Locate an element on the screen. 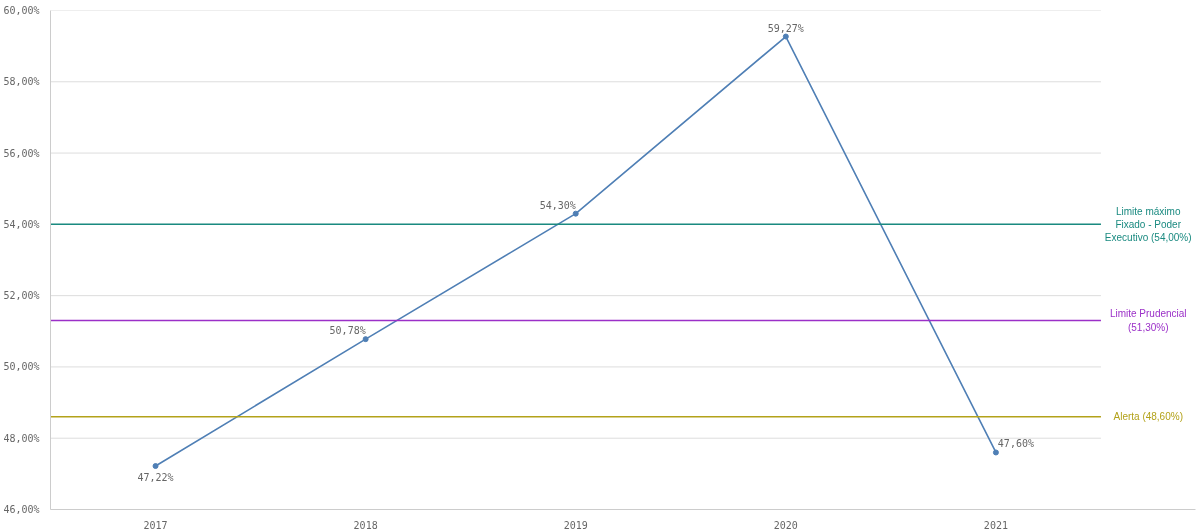  y-tick-label: 58,00% is located at coordinates (21, 82).